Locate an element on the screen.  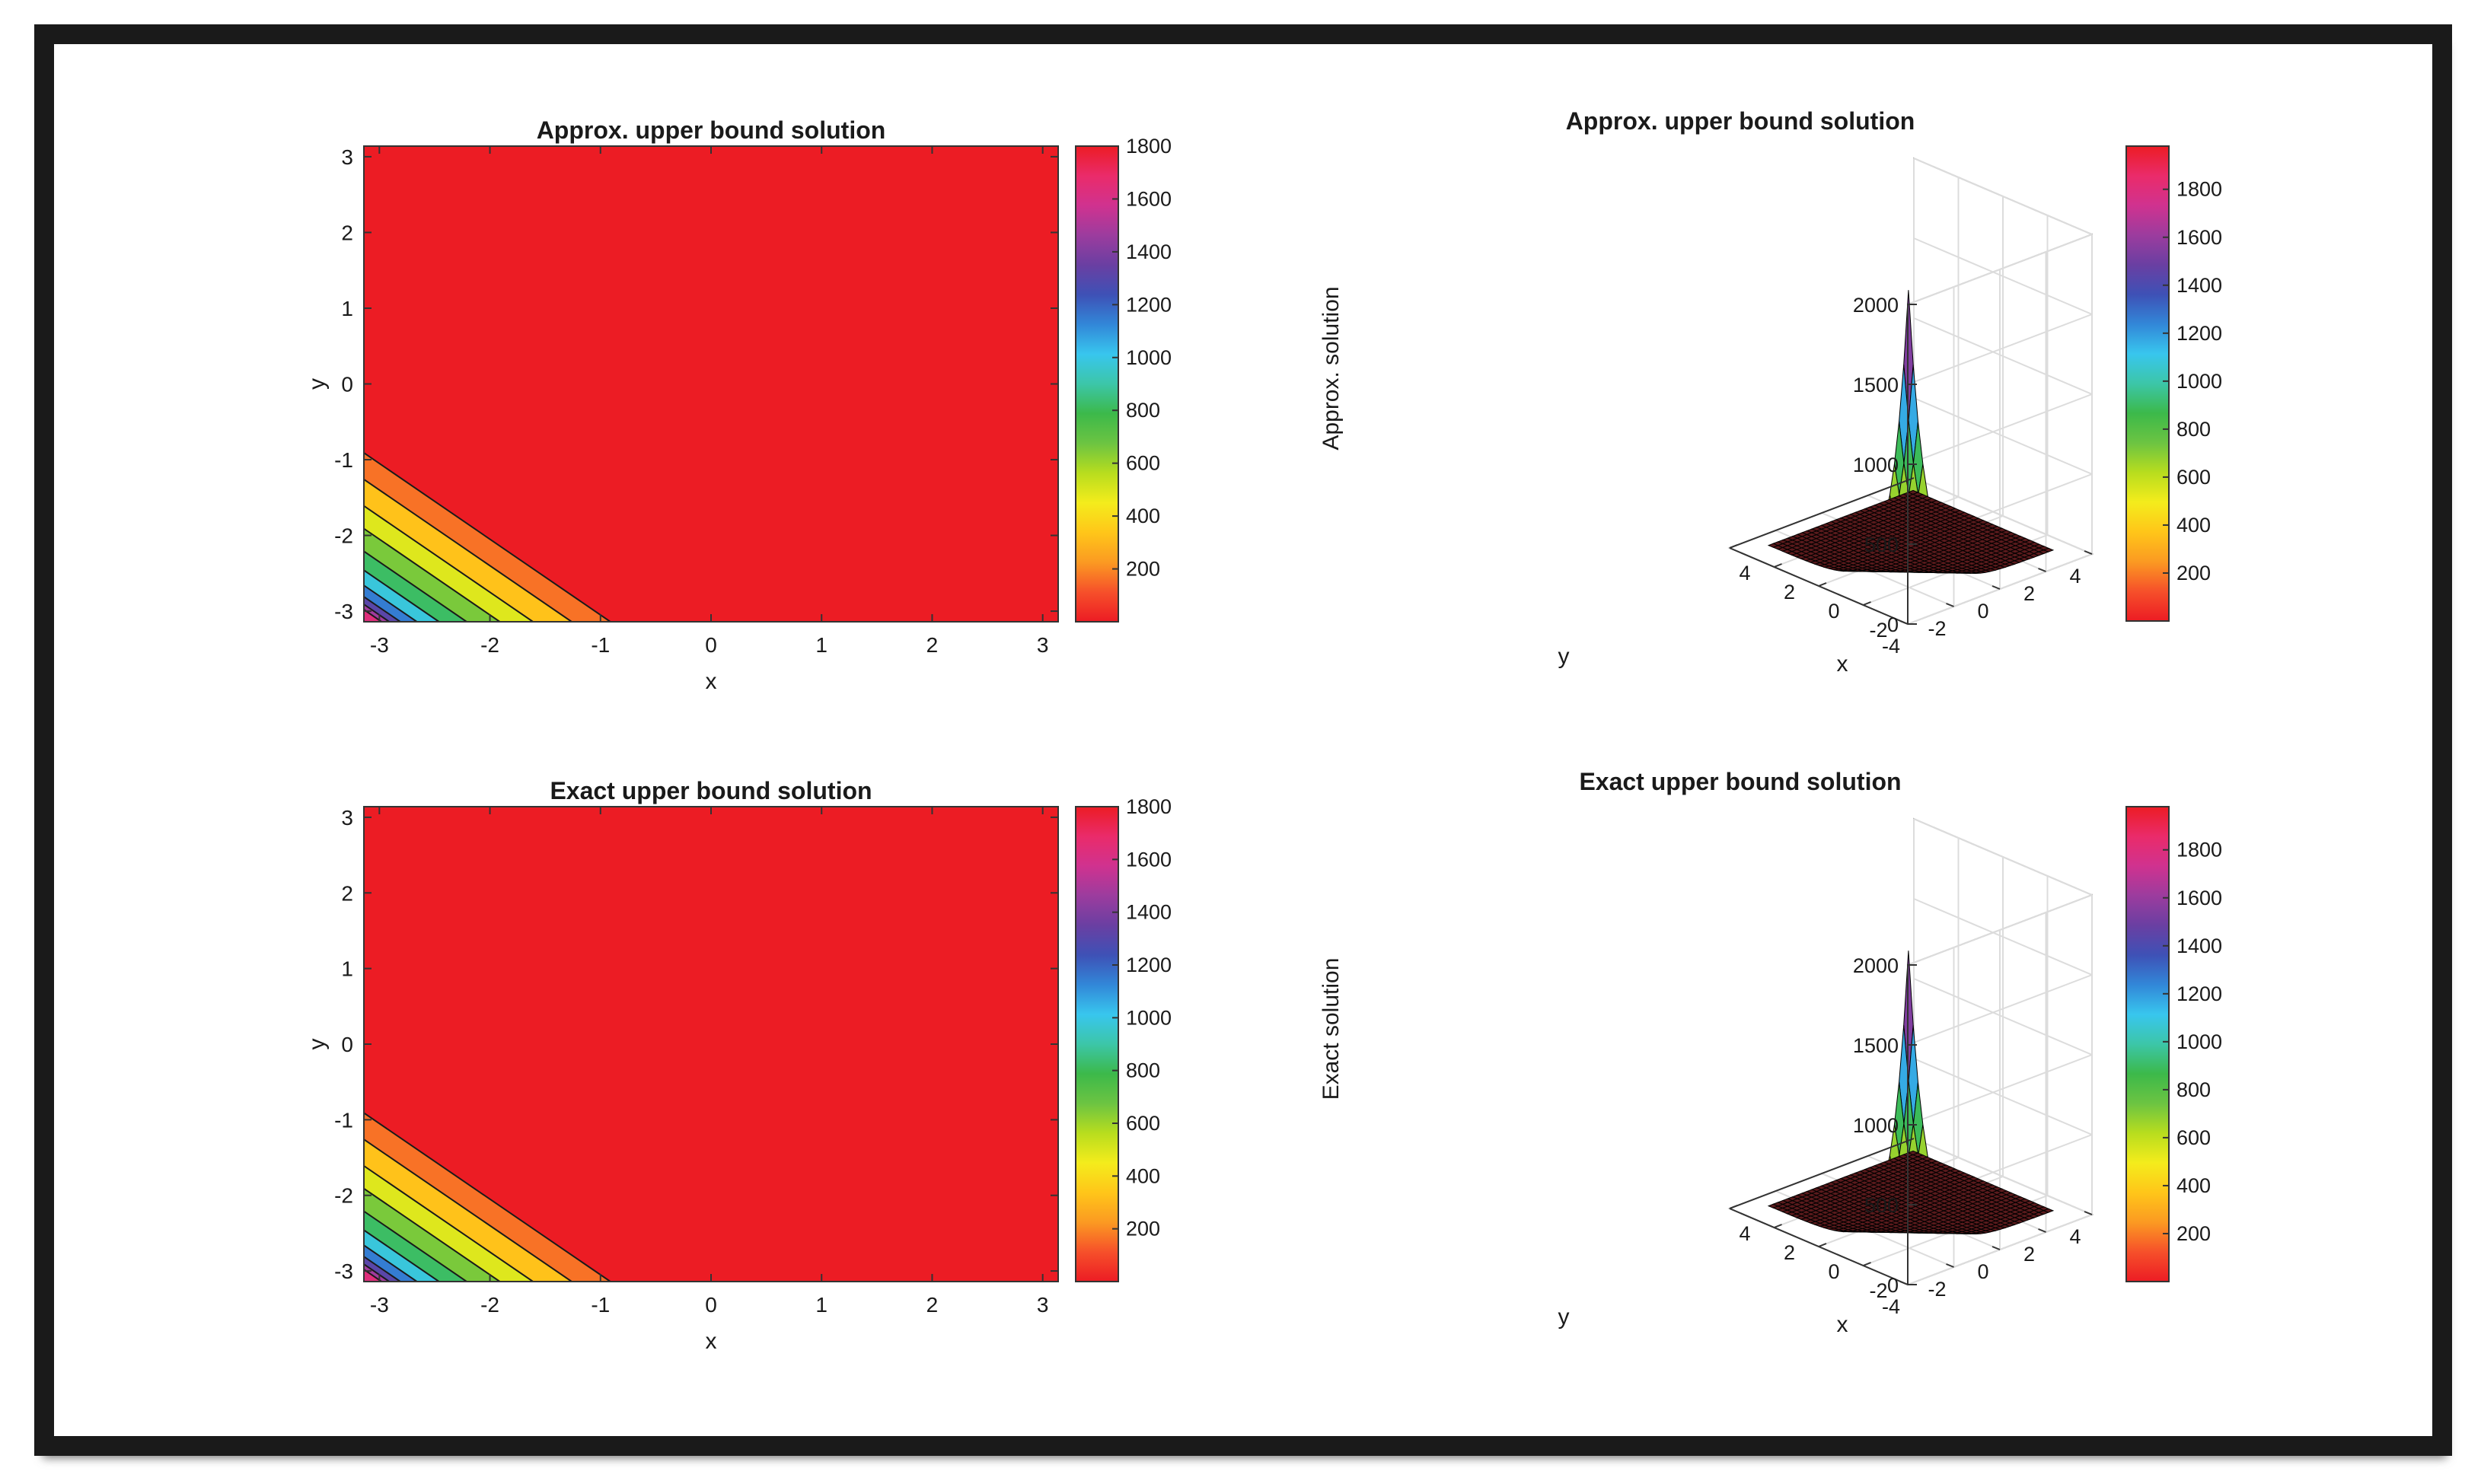
y-tick-label: 3 is located at coordinates (347, 157).